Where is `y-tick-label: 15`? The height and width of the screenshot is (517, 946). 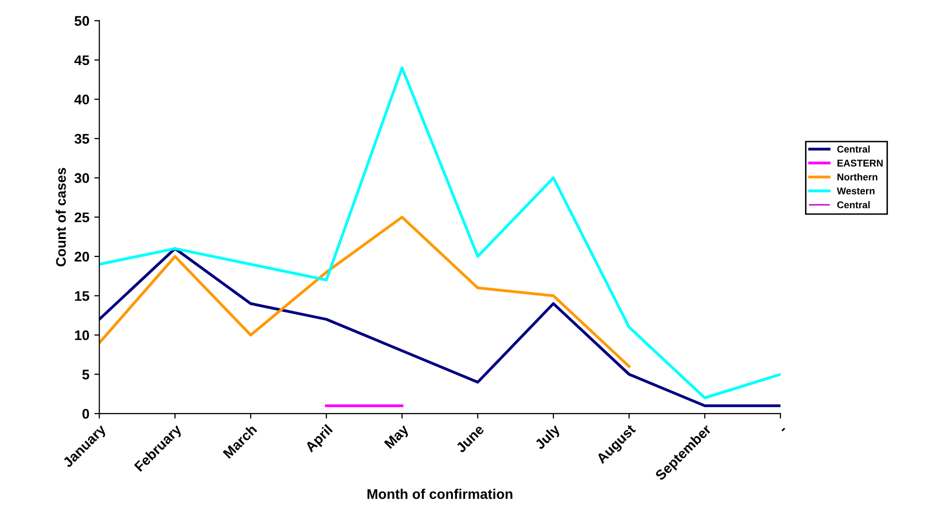
y-tick-label: 15 is located at coordinates (82, 296).